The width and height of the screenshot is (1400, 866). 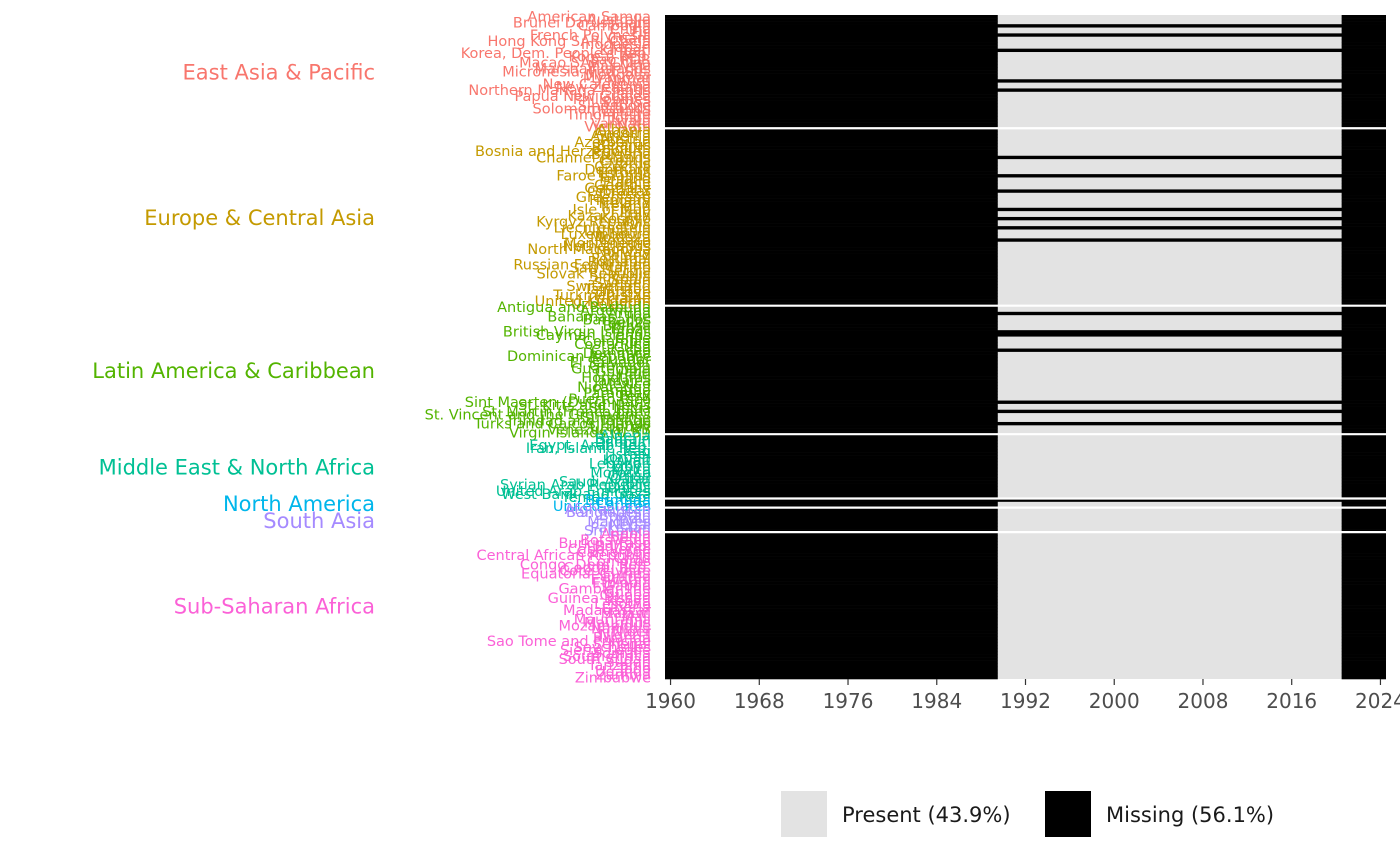 What do you see at coordinates (1363, 344) in the screenshot?
I see `missing-cell-costa-rica` at bounding box center [1363, 344].